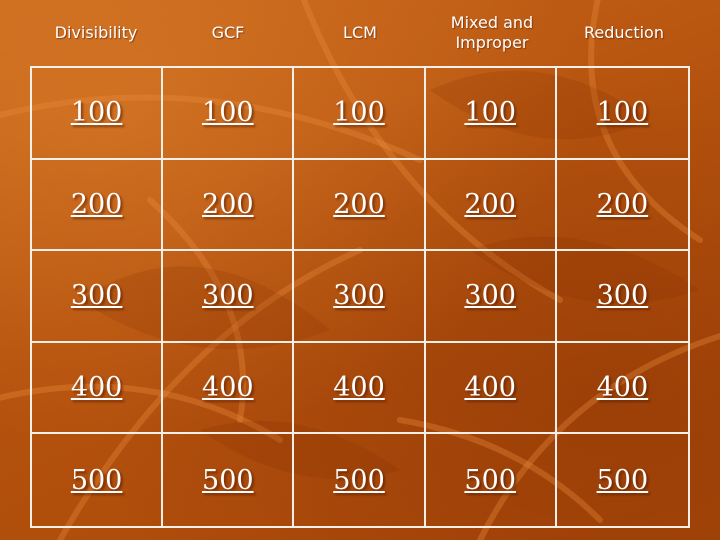 The height and width of the screenshot is (540, 720). I want to click on category-header-divisibility: Divisibility, so click(96, 32).